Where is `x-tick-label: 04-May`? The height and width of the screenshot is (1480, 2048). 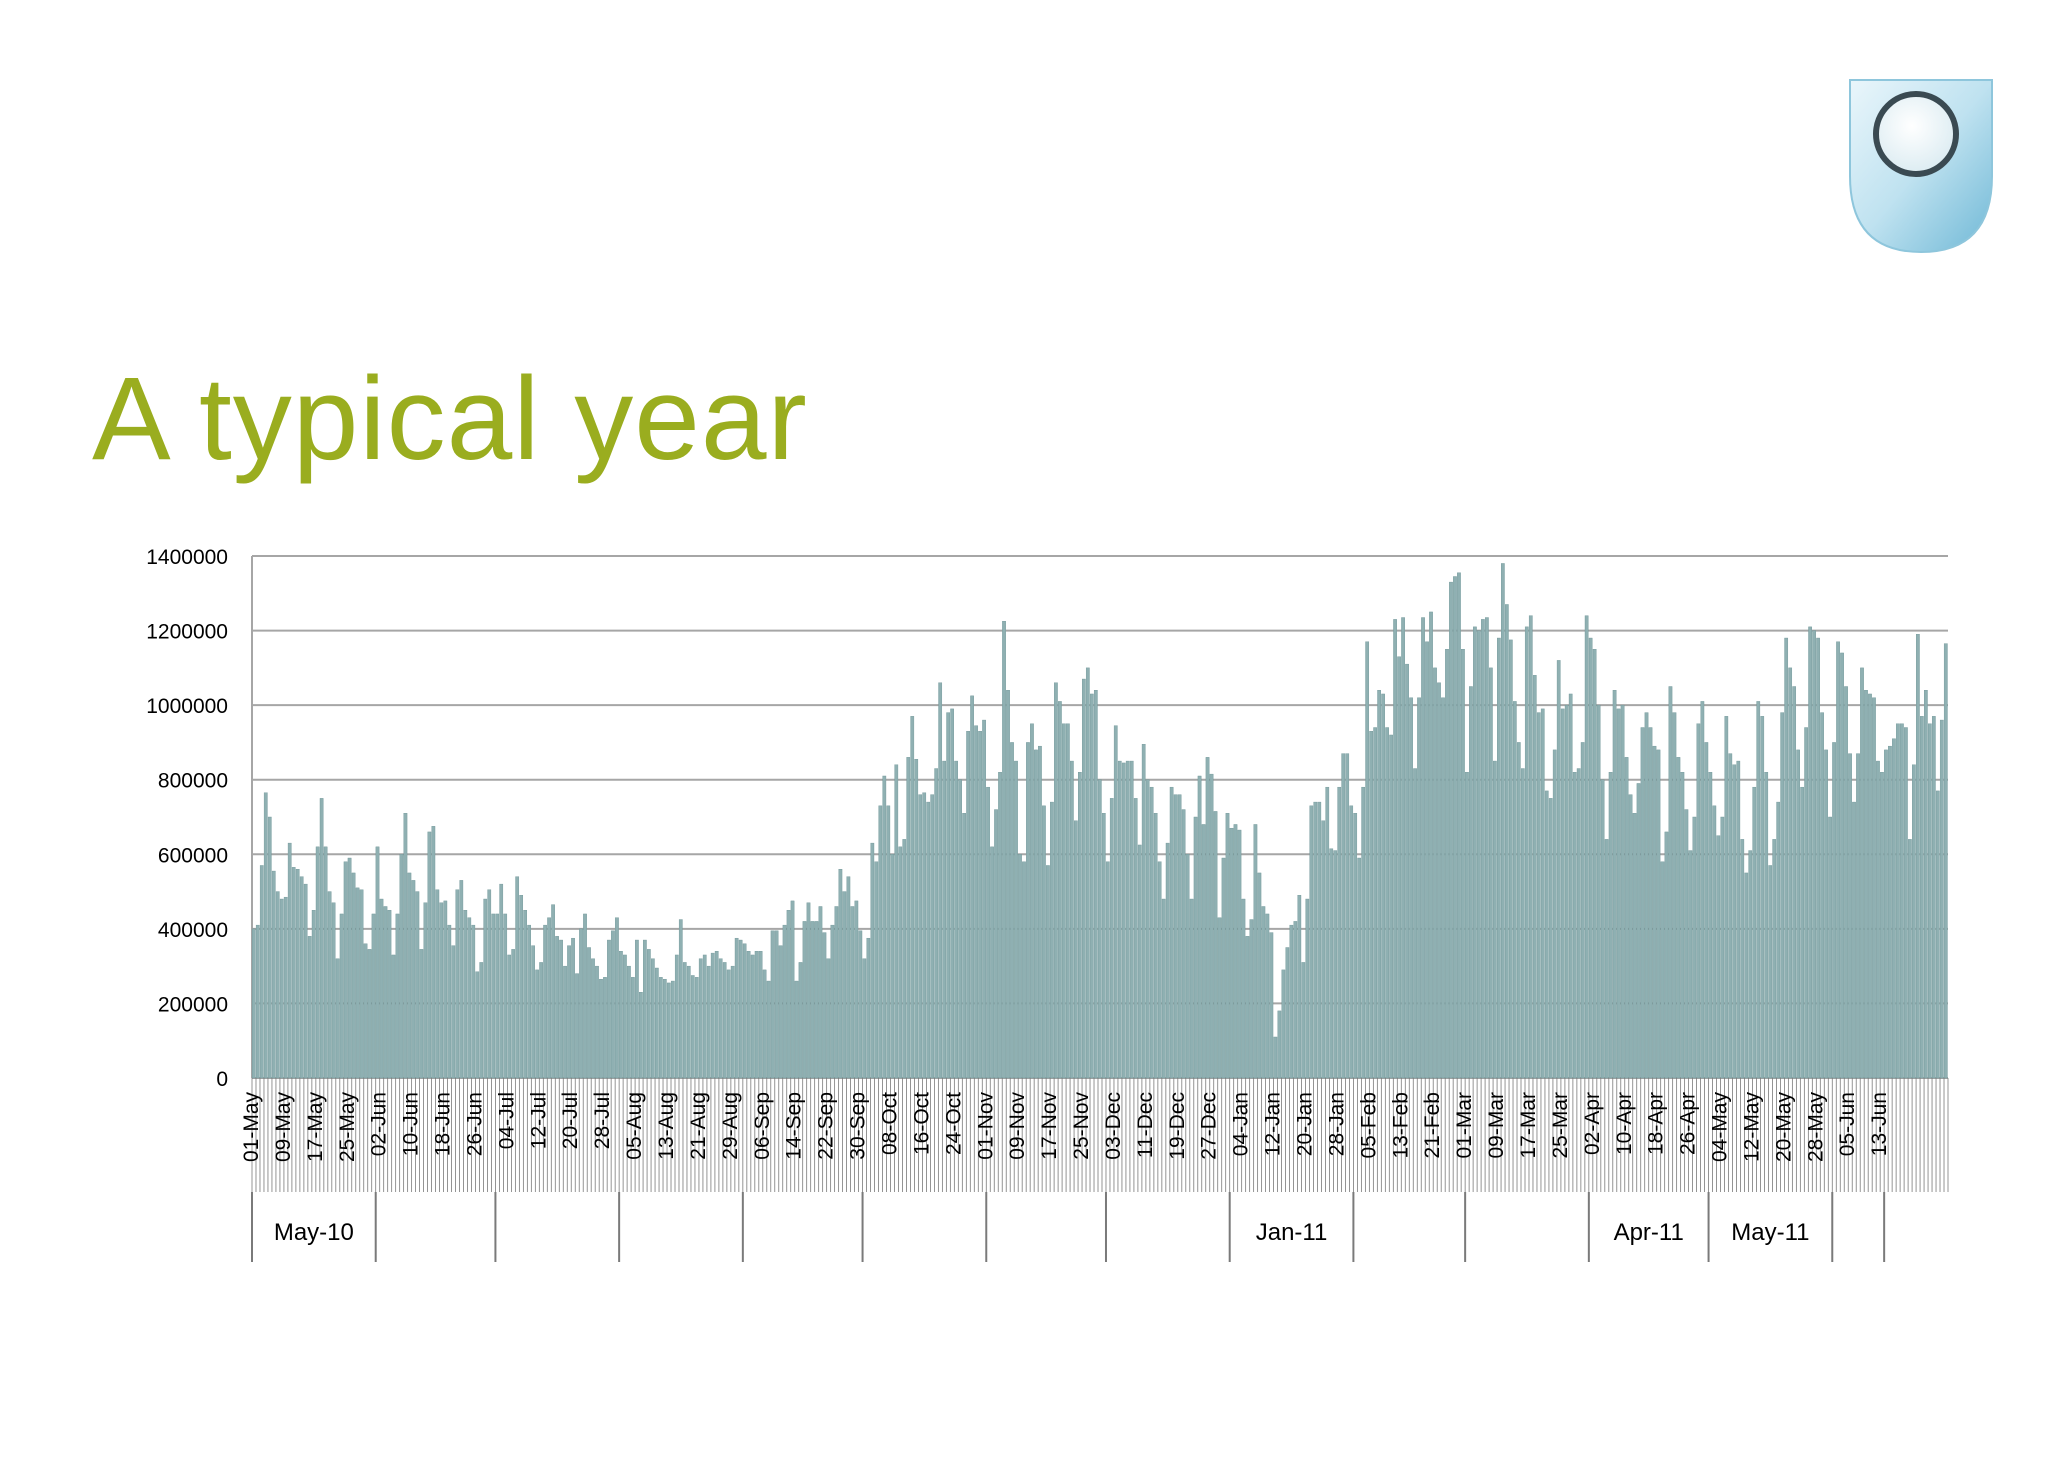 x-tick-label: 04-May is located at coordinates (1720, 1127).